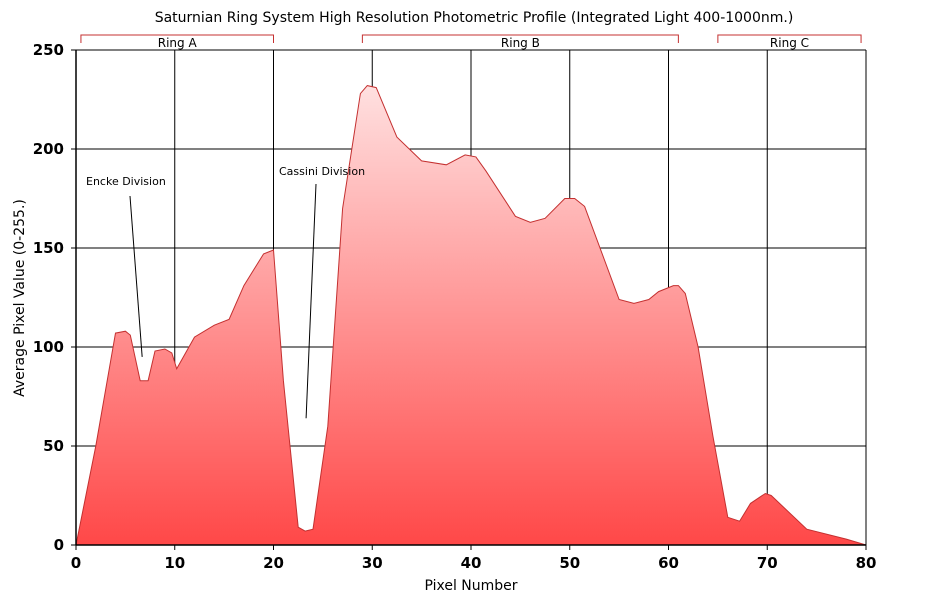 This screenshot has width=950, height=600. I want to click on ring-regions: Ring A Ring B Ring C, so click(471, 42).